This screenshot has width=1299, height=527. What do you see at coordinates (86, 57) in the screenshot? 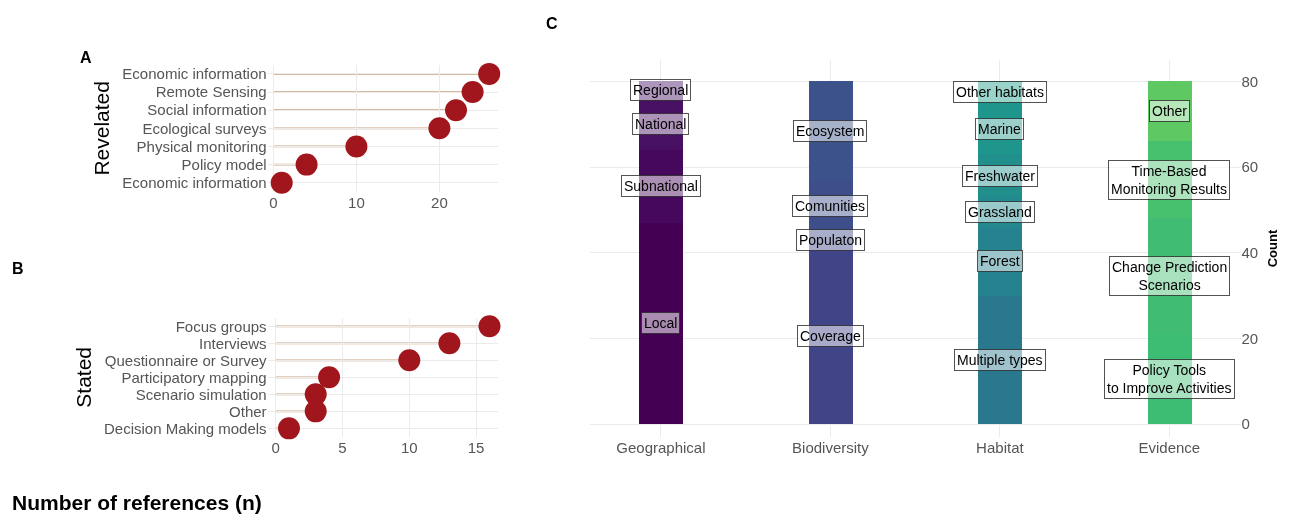
I see `text: A` at bounding box center [86, 57].